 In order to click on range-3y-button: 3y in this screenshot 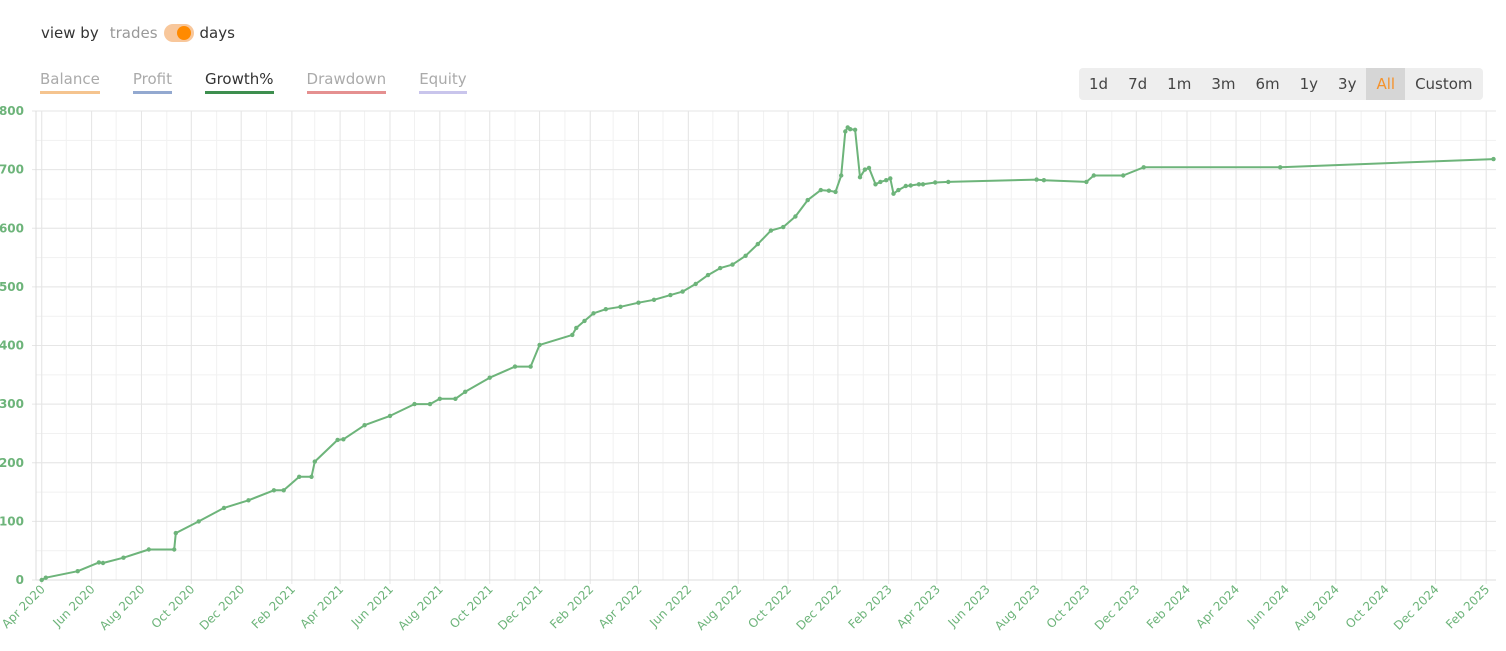, I will do `click(1347, 84)`.